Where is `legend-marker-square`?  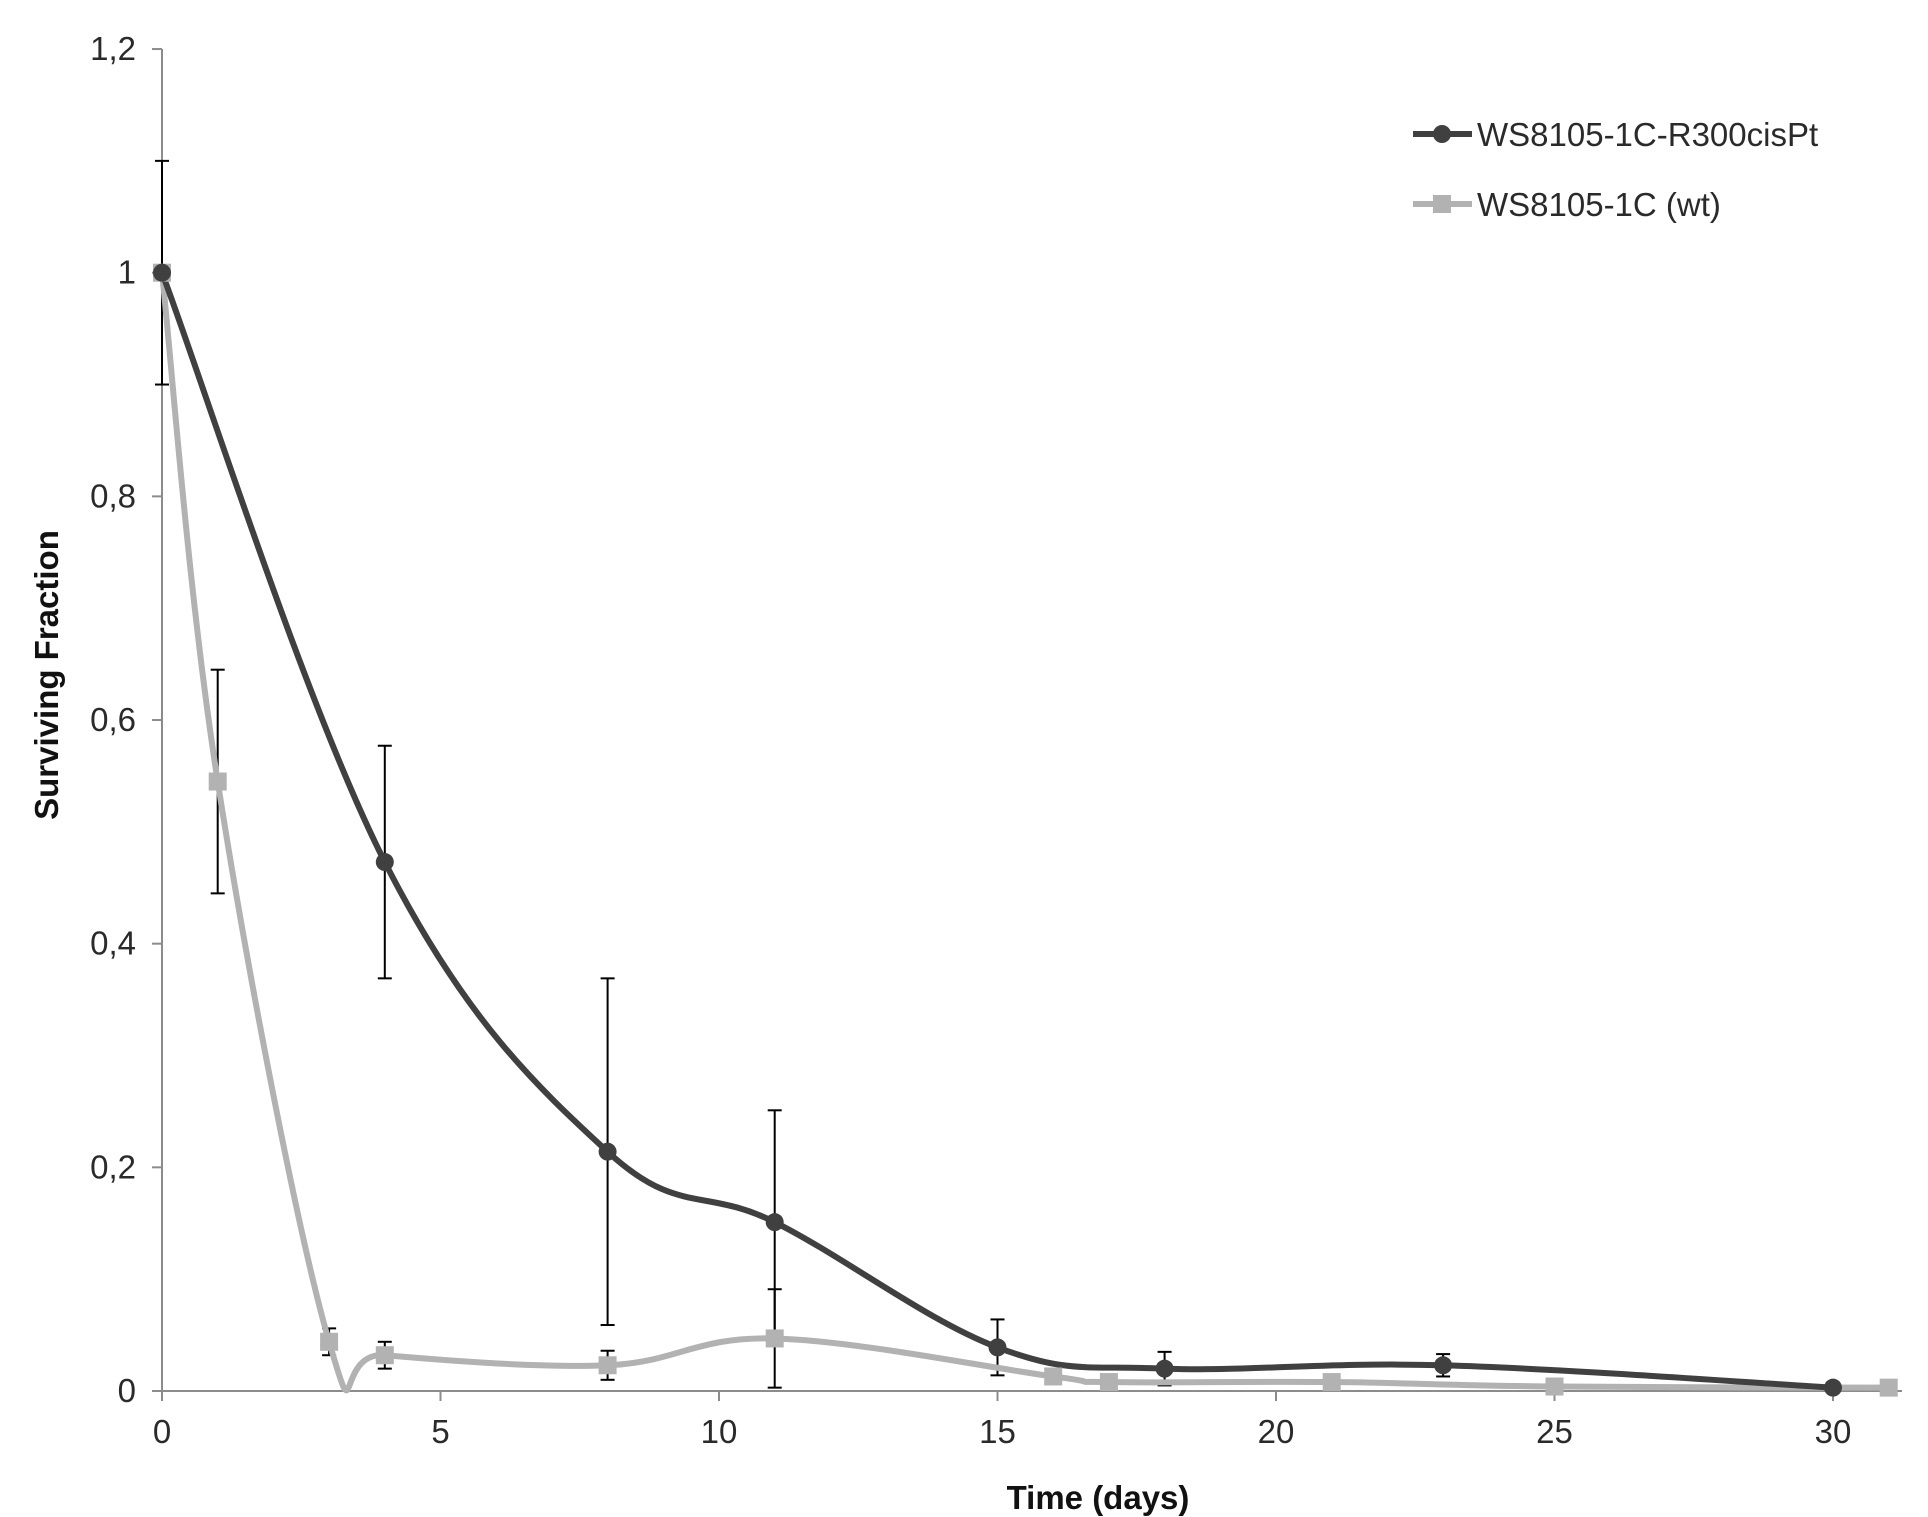
legend-marker-square is located at coordinates (1442, 204).